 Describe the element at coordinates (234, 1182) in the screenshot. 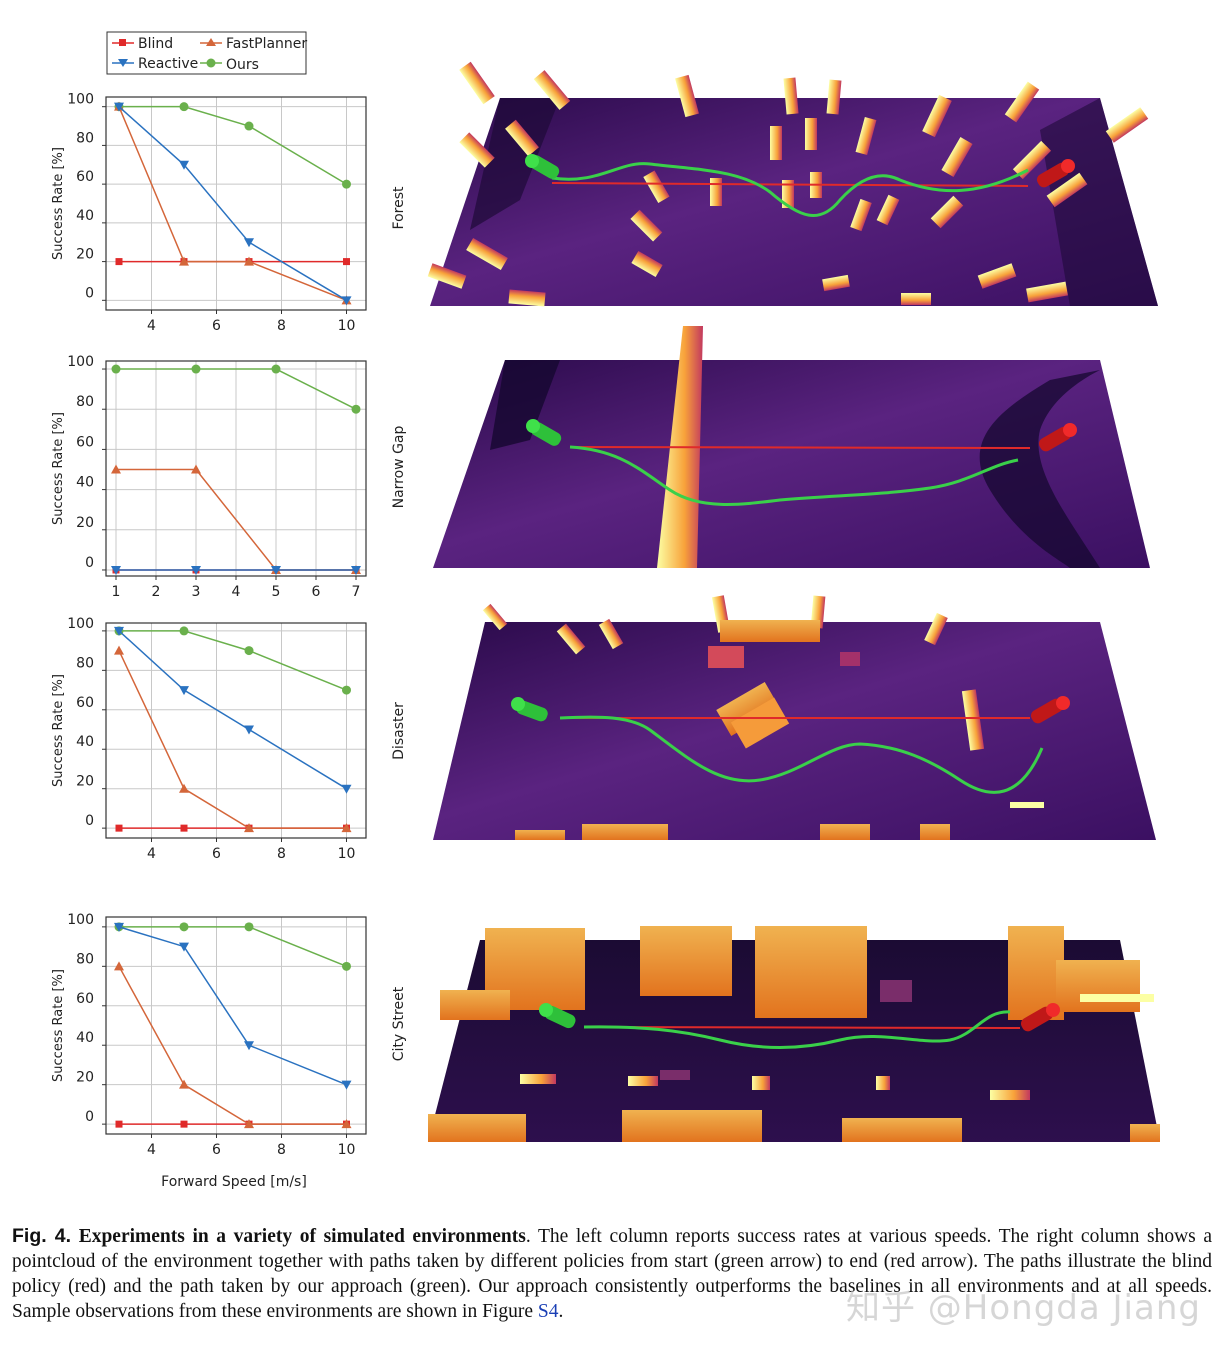

I see `x-axis-label: Forward Speed [m/s]` at that location.